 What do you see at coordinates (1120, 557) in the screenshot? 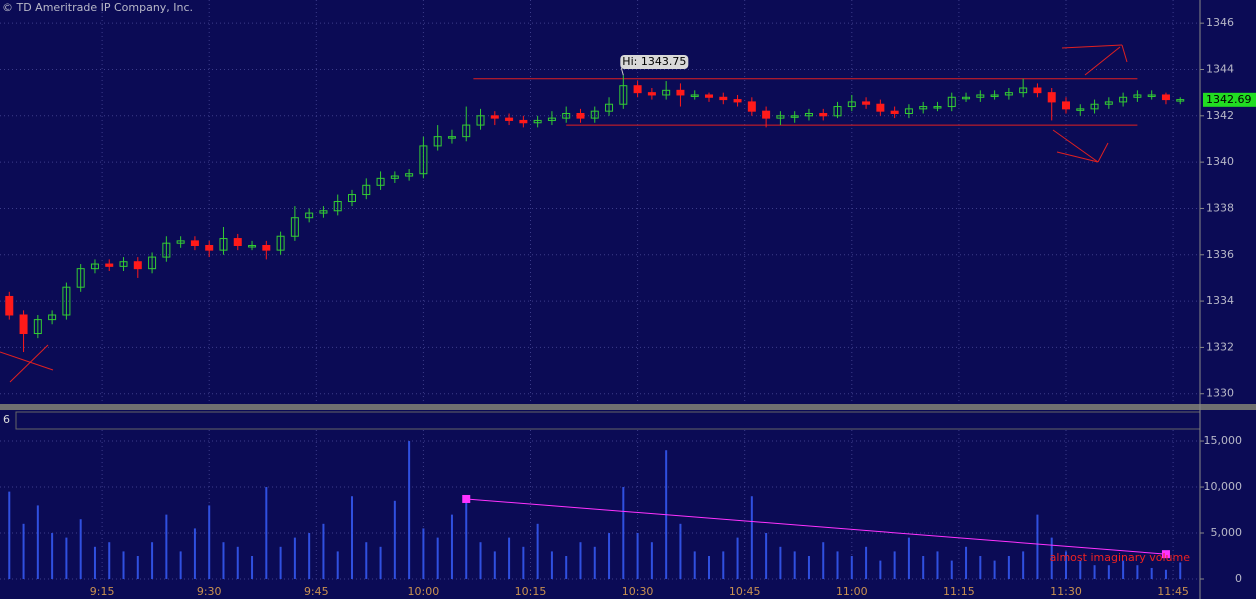
I see `volume-annotation: almost imaginary volume` at bounding box center [1120, 557].